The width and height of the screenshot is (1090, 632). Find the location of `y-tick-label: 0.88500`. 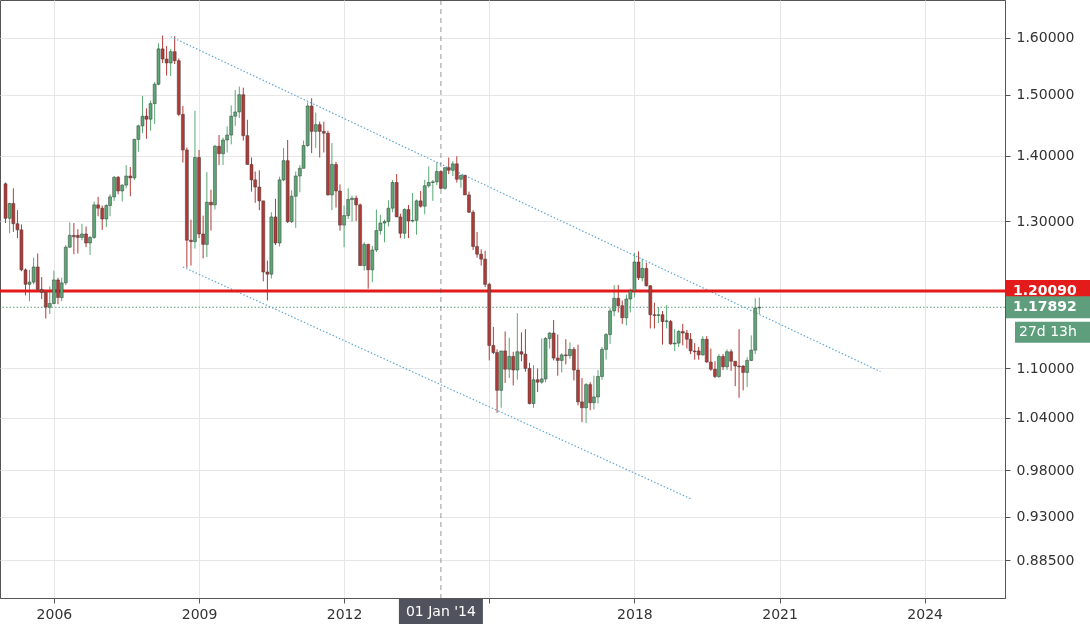

y-tick-label: 0.88500 is located at coordinates (1045, 559).